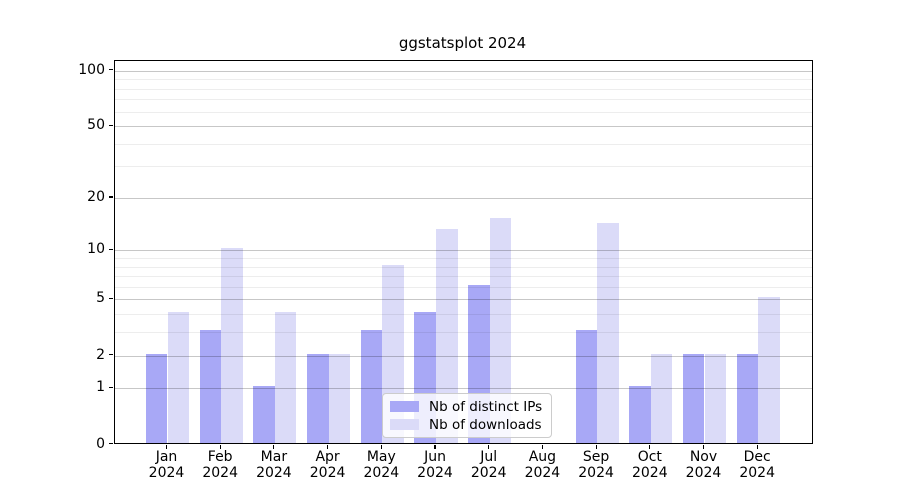  Describe the element at coordinates (586, 386) in the screenshot. I see `bar-ips-sep` at that location.